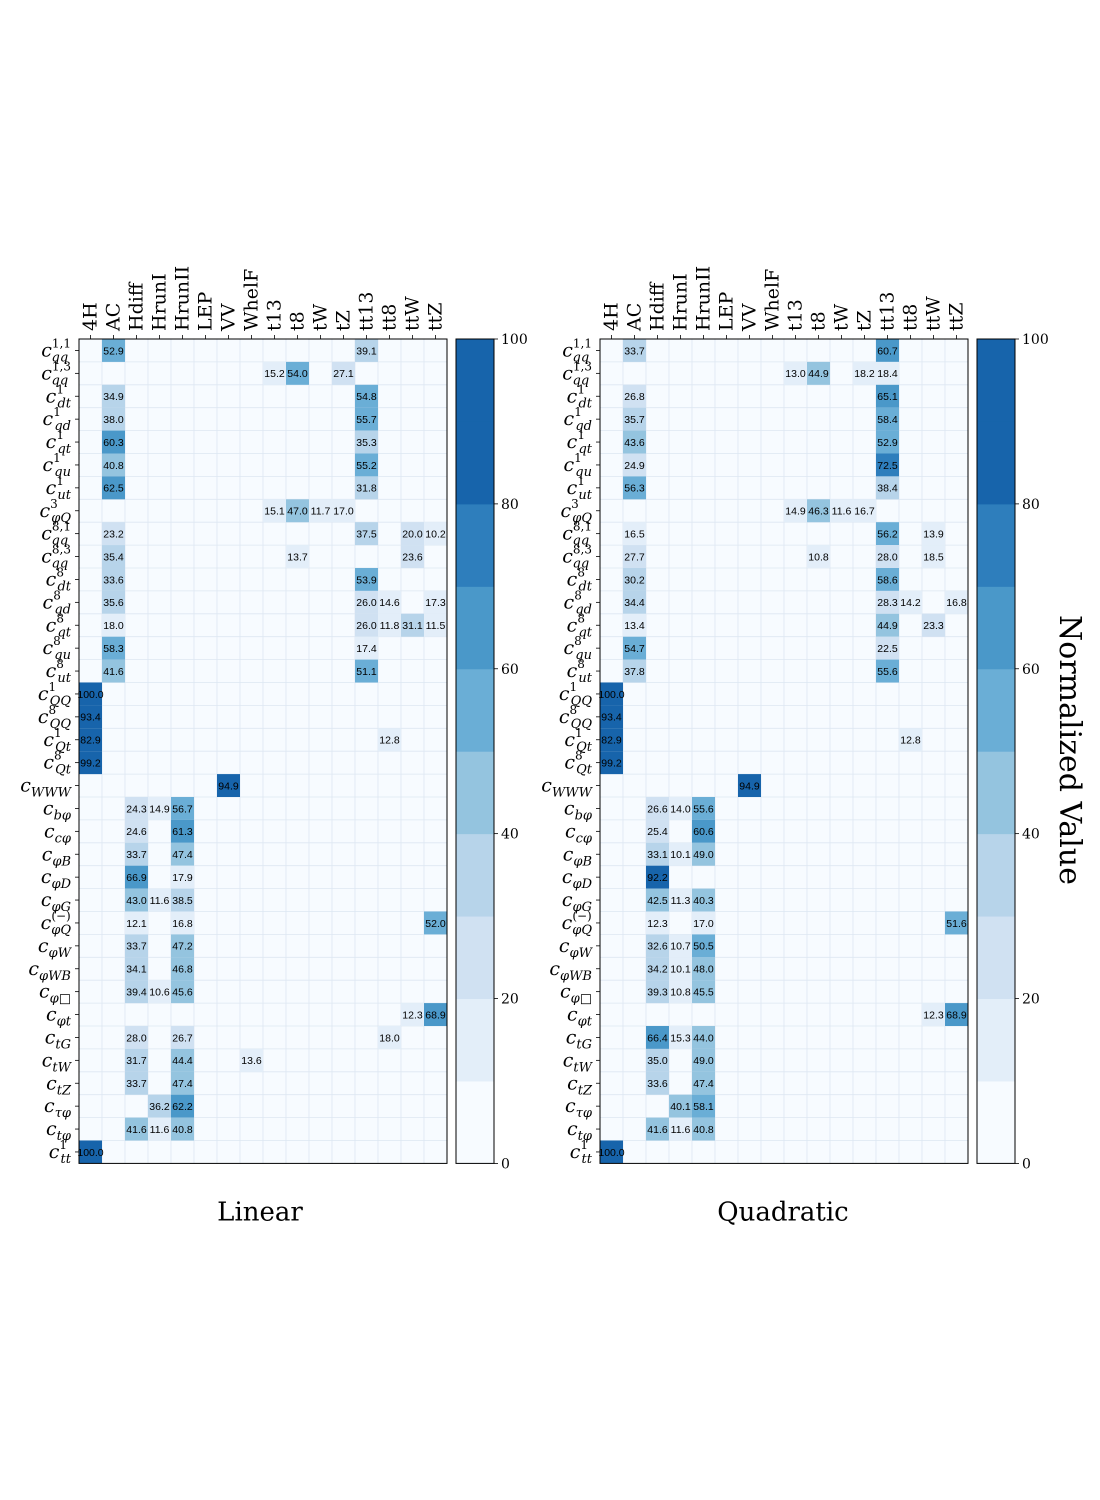  What do you see at coordinates (136, 947) in the screenshot?
I see `cell-value-label: 33.7` at bounding box center [136, 947].